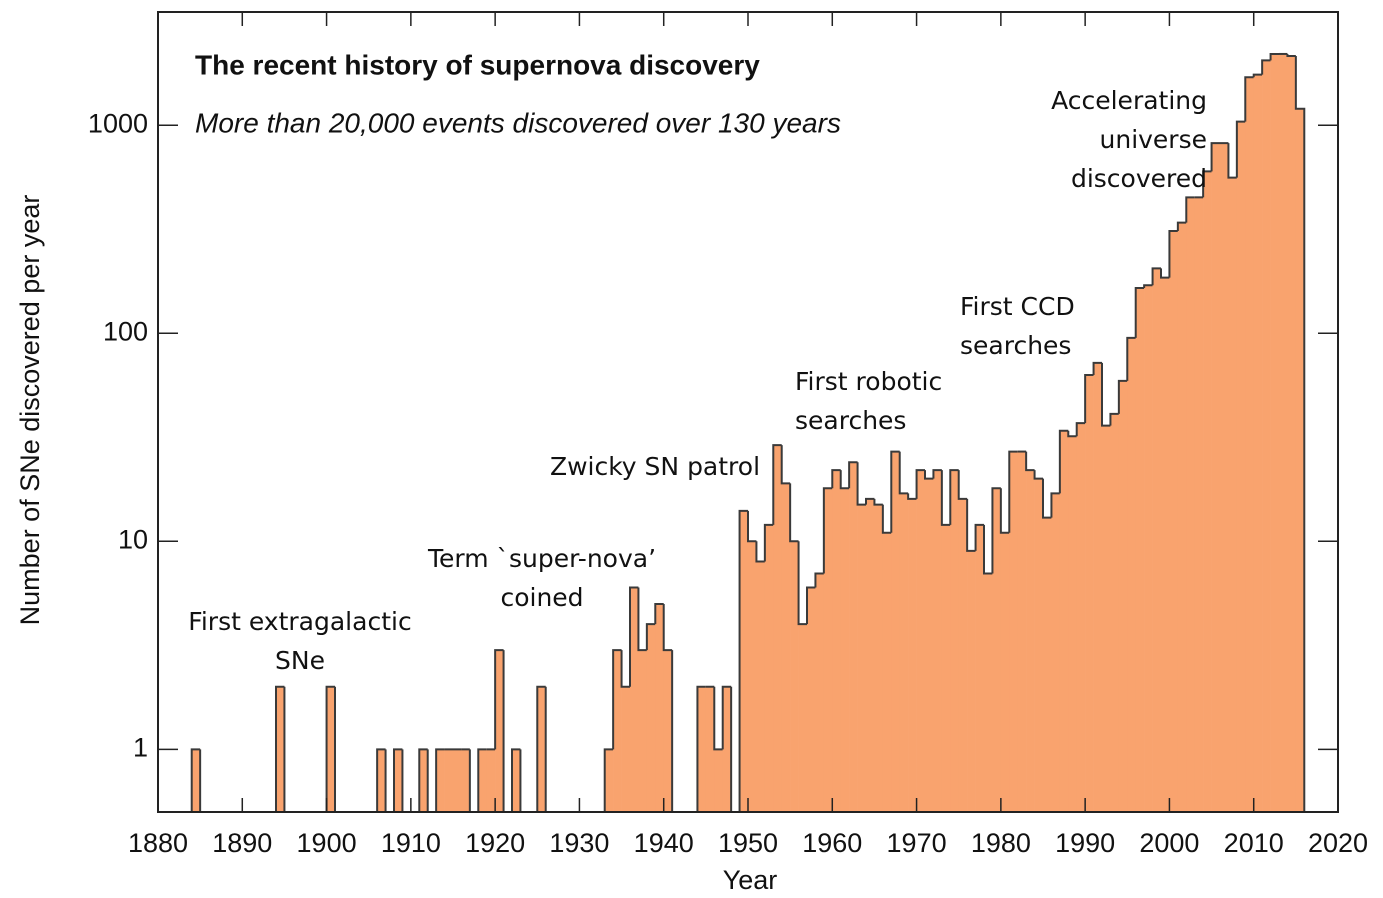  I want to click on x-tick-label: 1980, so click(1001, 843).